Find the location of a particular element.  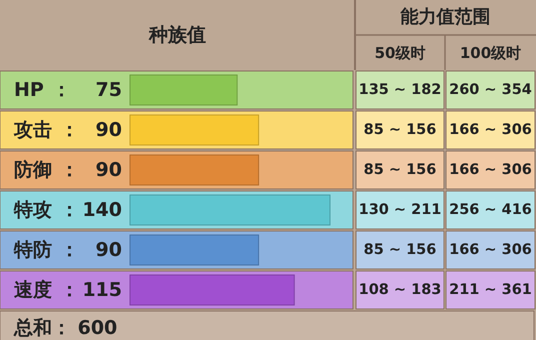

text: 能力值范围 is located at coordinates (445, 17).